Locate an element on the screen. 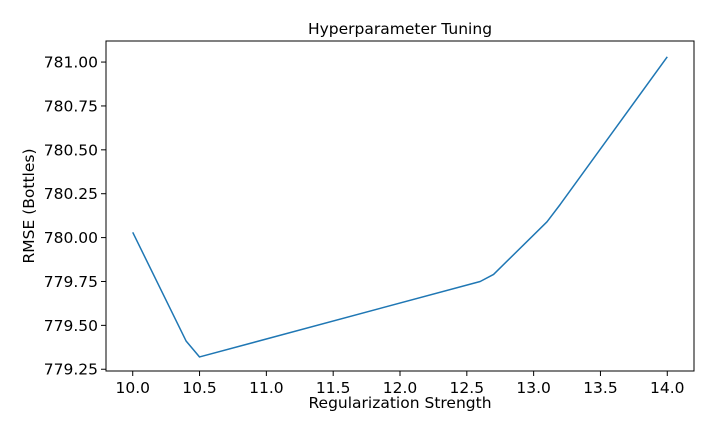 The image size is (720, 432). y-tick-label: 780.75 is located at coordinates (71, 106).